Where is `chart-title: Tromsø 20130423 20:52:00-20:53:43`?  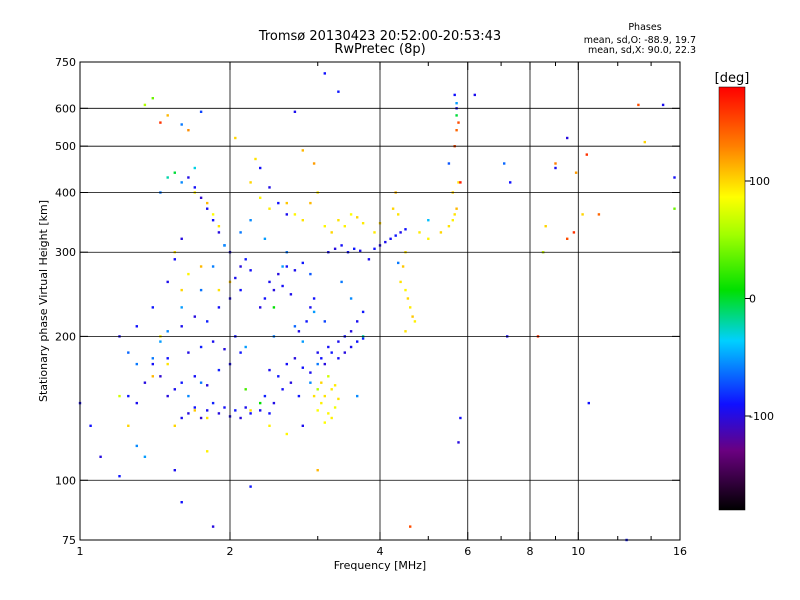
chart-title: Tromsø 20130423 20:52:00-20:53:43 is located at coordinates (379, 36).